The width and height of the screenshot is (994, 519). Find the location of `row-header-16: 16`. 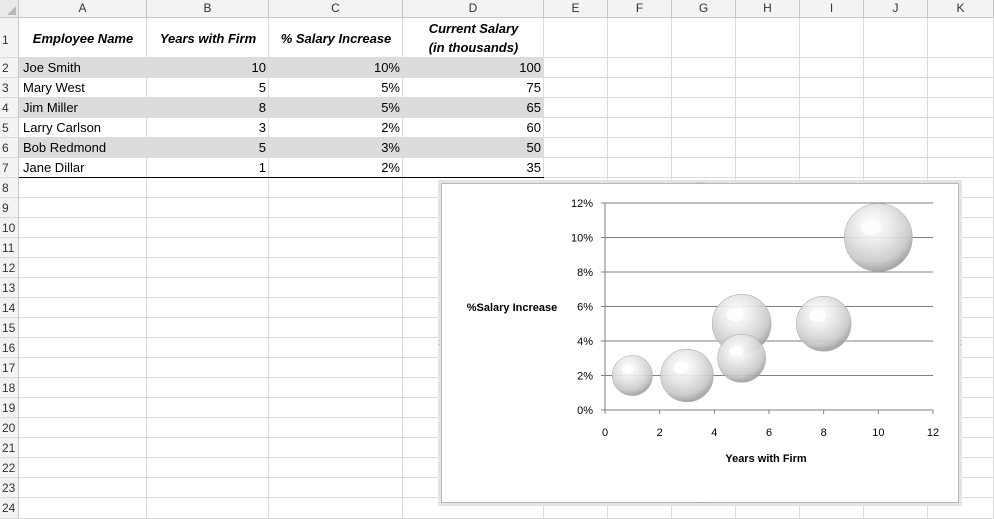

row-header-16: 16 is located at coordinates (9, 348).